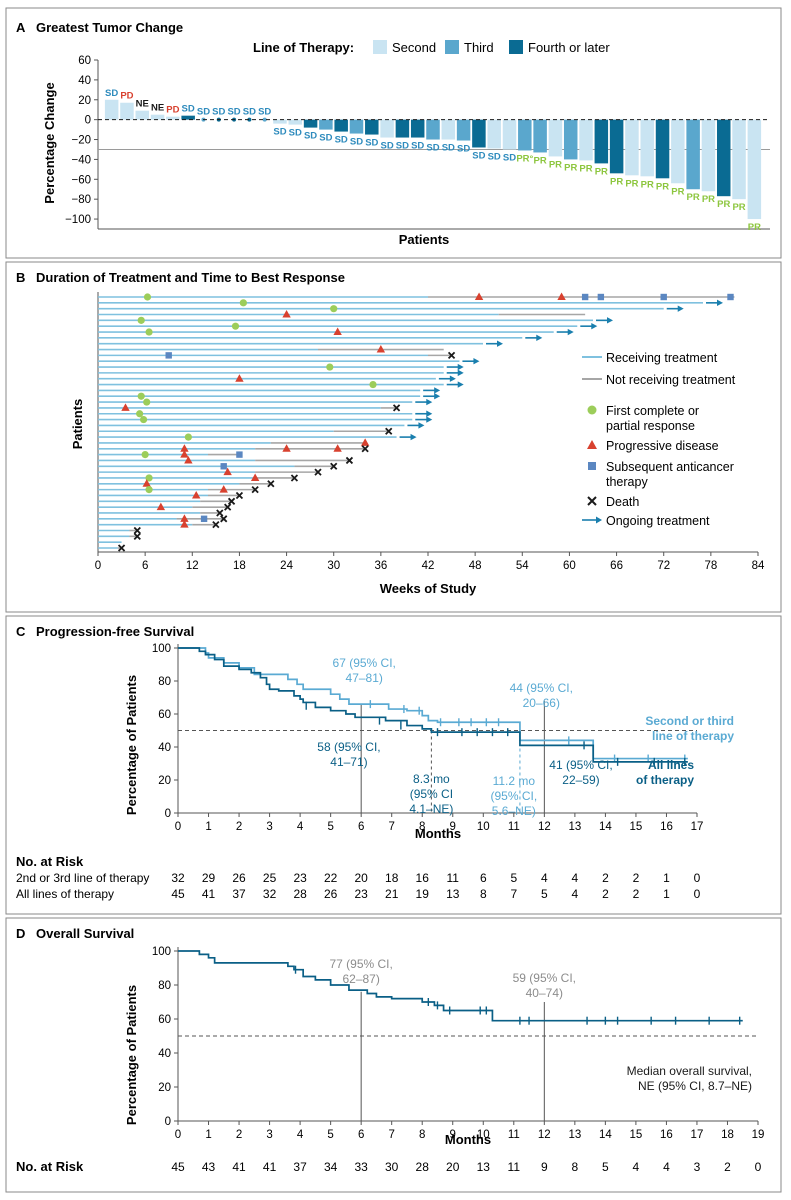 The height and width of the screenshot is (1200, 791). I want to click on legend-subsequent: Subsequent anticancer therapy, so click(670, 474).